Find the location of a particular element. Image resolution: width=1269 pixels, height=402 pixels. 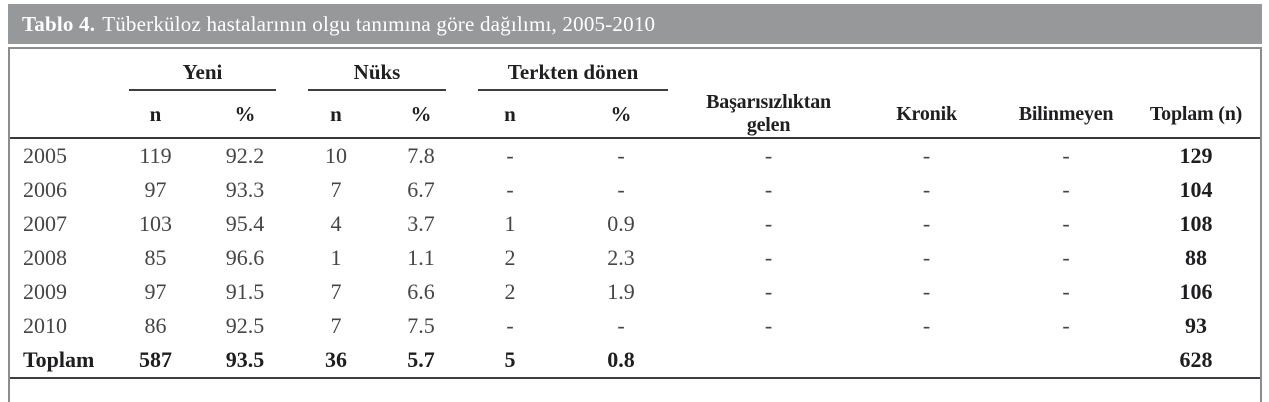

table-cell: 7.5 is located at coordinates (421, 325).